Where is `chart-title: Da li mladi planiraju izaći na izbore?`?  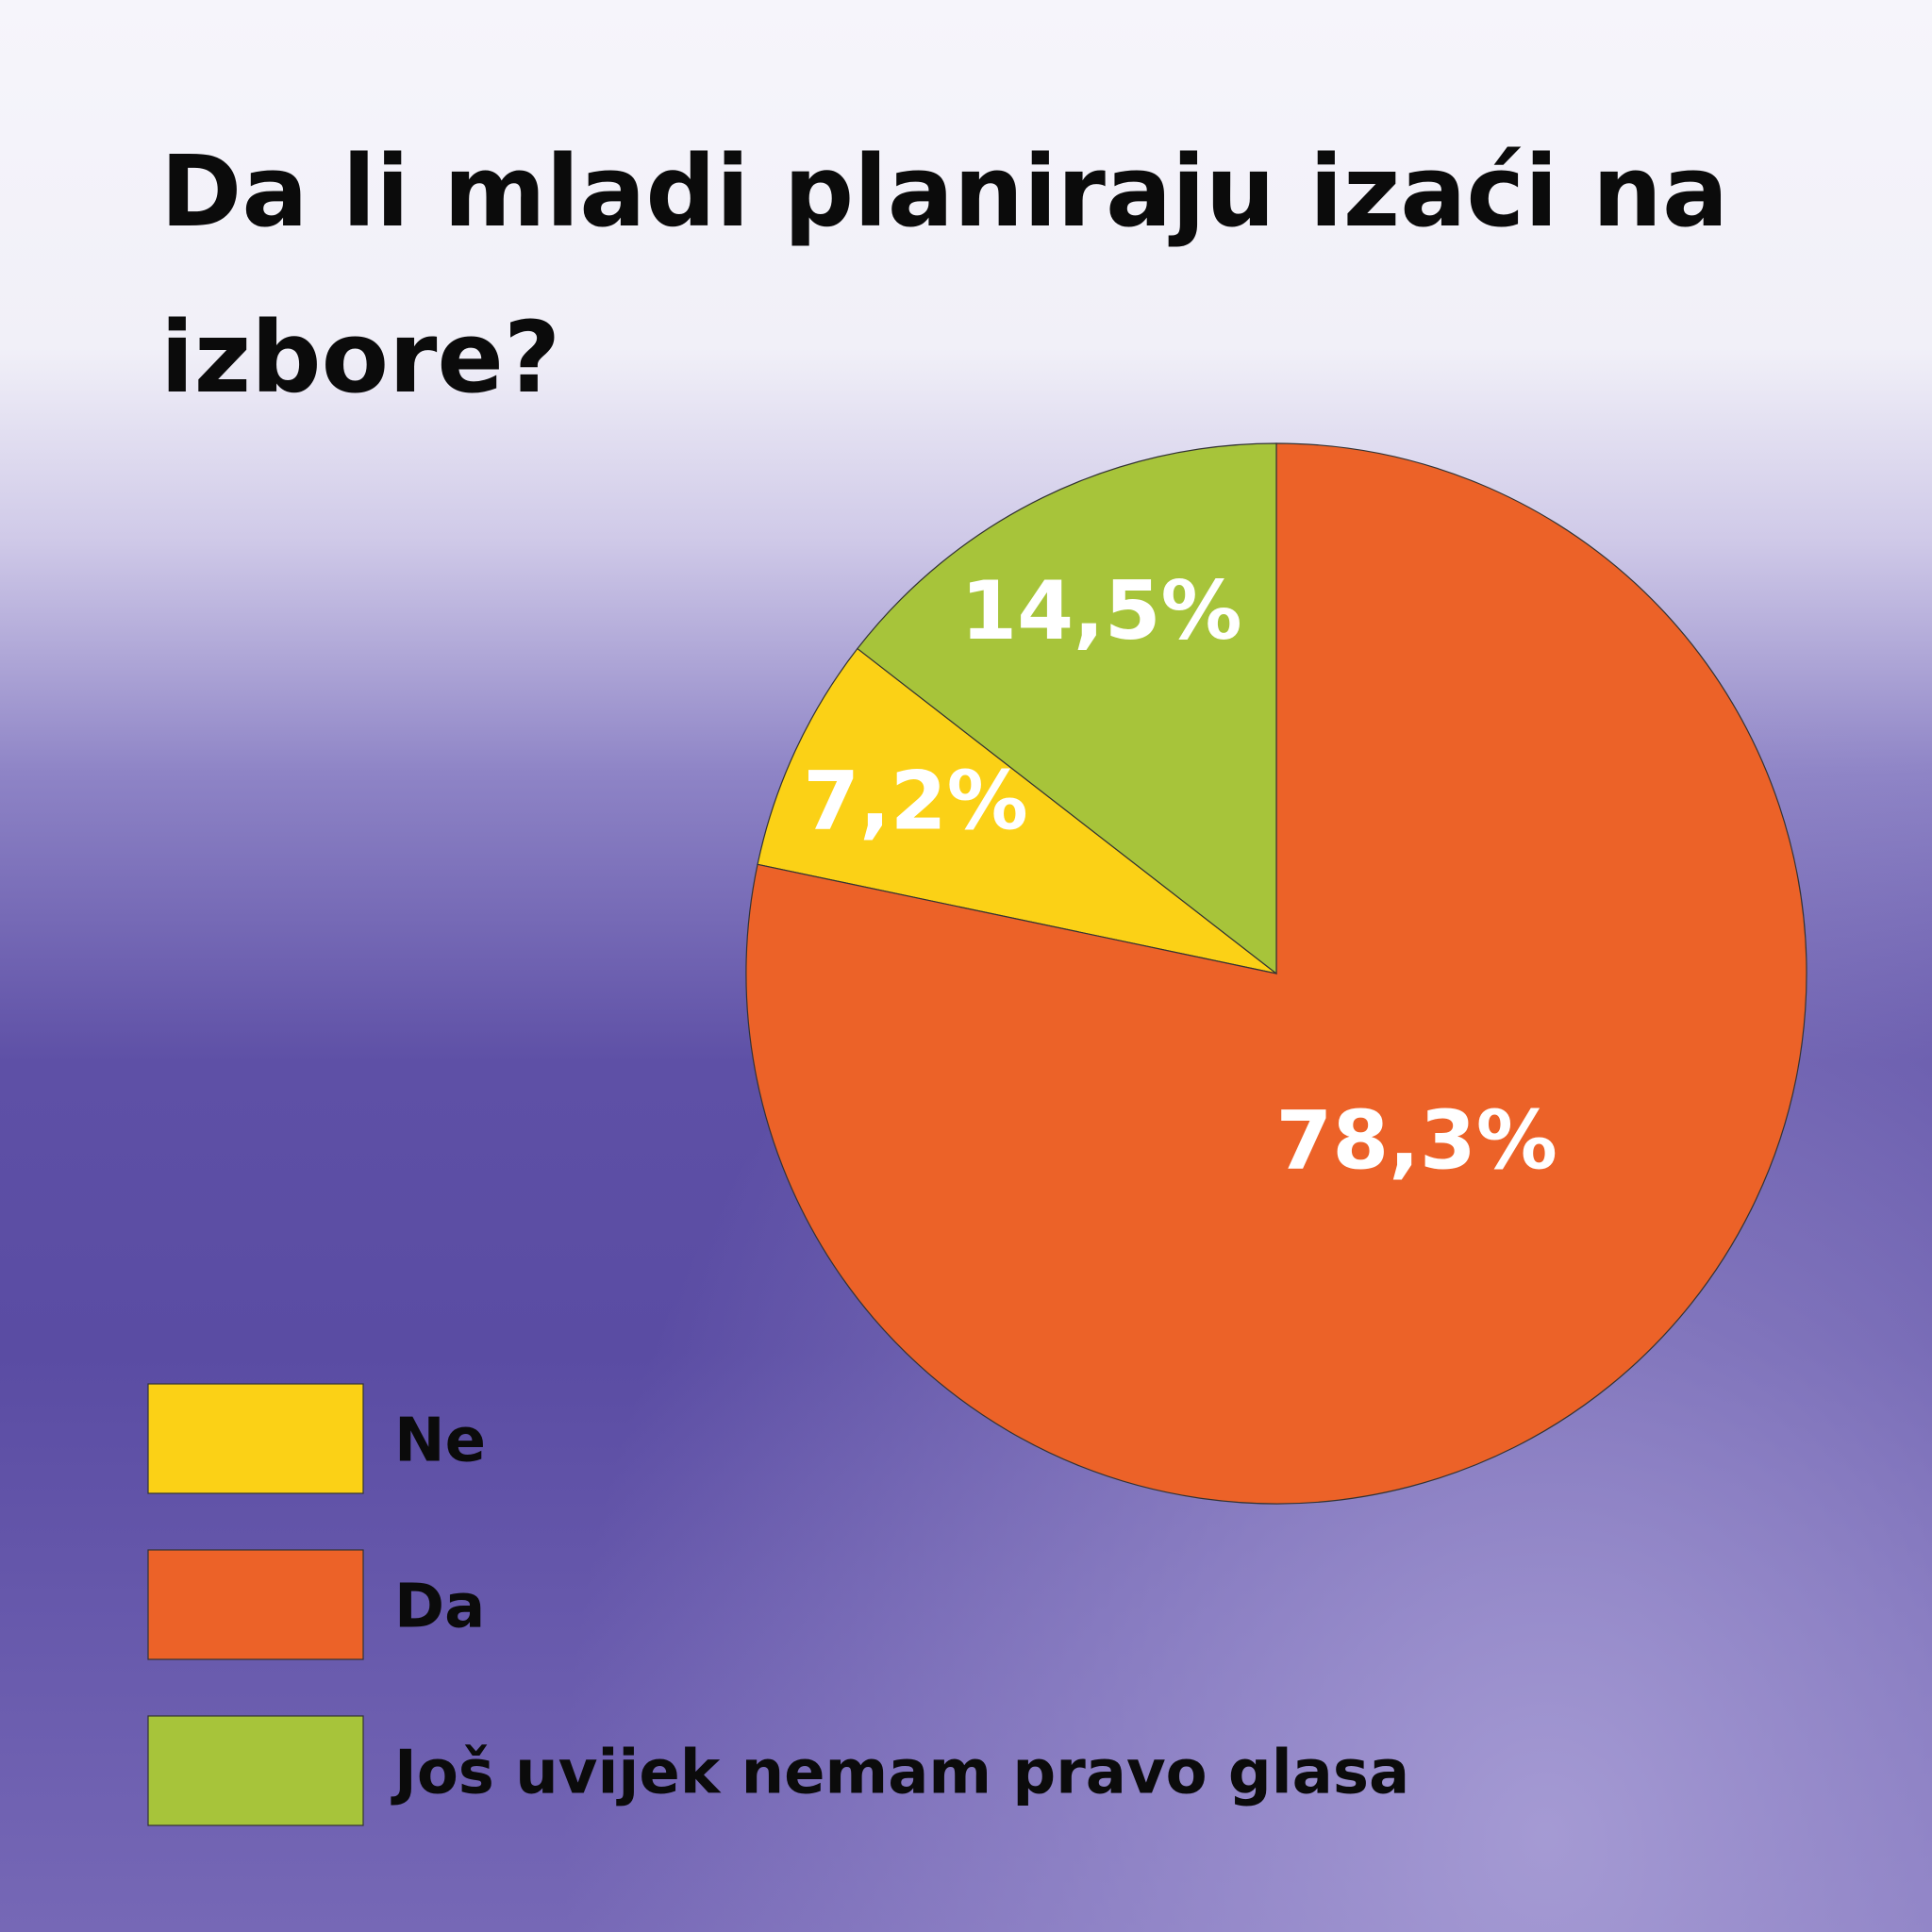
chart-title: Da li mladi planiraju izaći na izbore? is located at coordinates (945, 274).